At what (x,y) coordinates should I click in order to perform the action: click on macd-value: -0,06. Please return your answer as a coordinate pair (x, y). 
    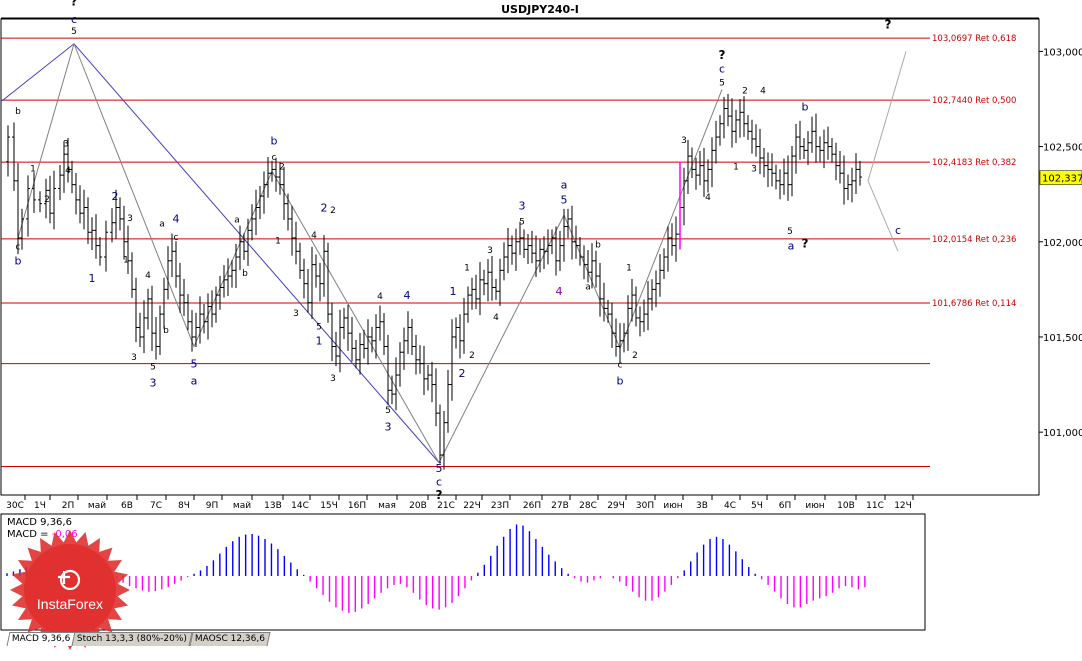
    Looking at the image, I should click on (65, 534).